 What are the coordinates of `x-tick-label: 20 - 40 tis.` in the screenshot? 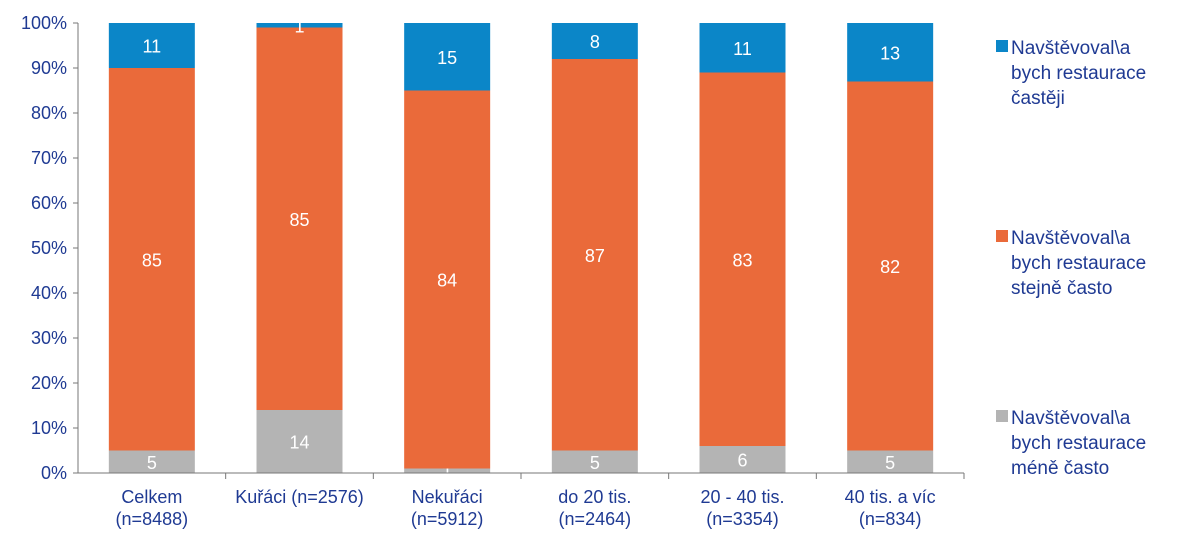 It's located at (742, 497).